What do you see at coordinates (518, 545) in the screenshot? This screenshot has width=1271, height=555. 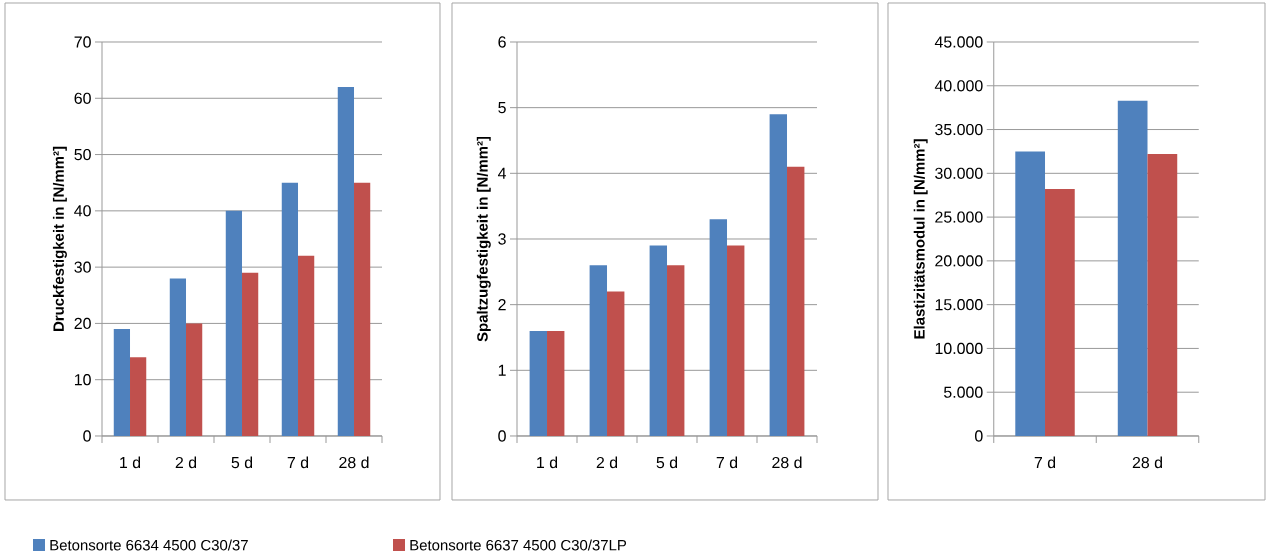 I see `legend-label: Betonsorte 6637 4500 C30/37LP` at bounding box center [518, 545].